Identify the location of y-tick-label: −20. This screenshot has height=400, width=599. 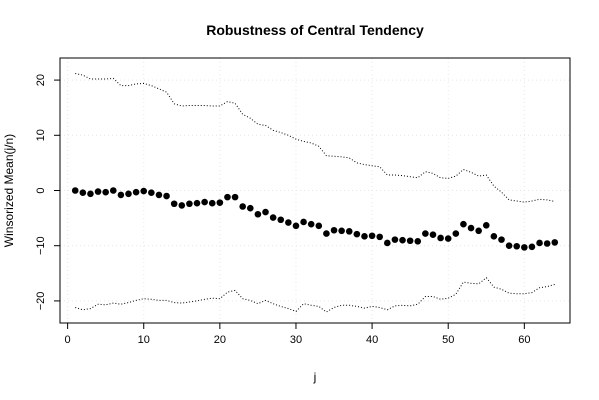
(41, 301).